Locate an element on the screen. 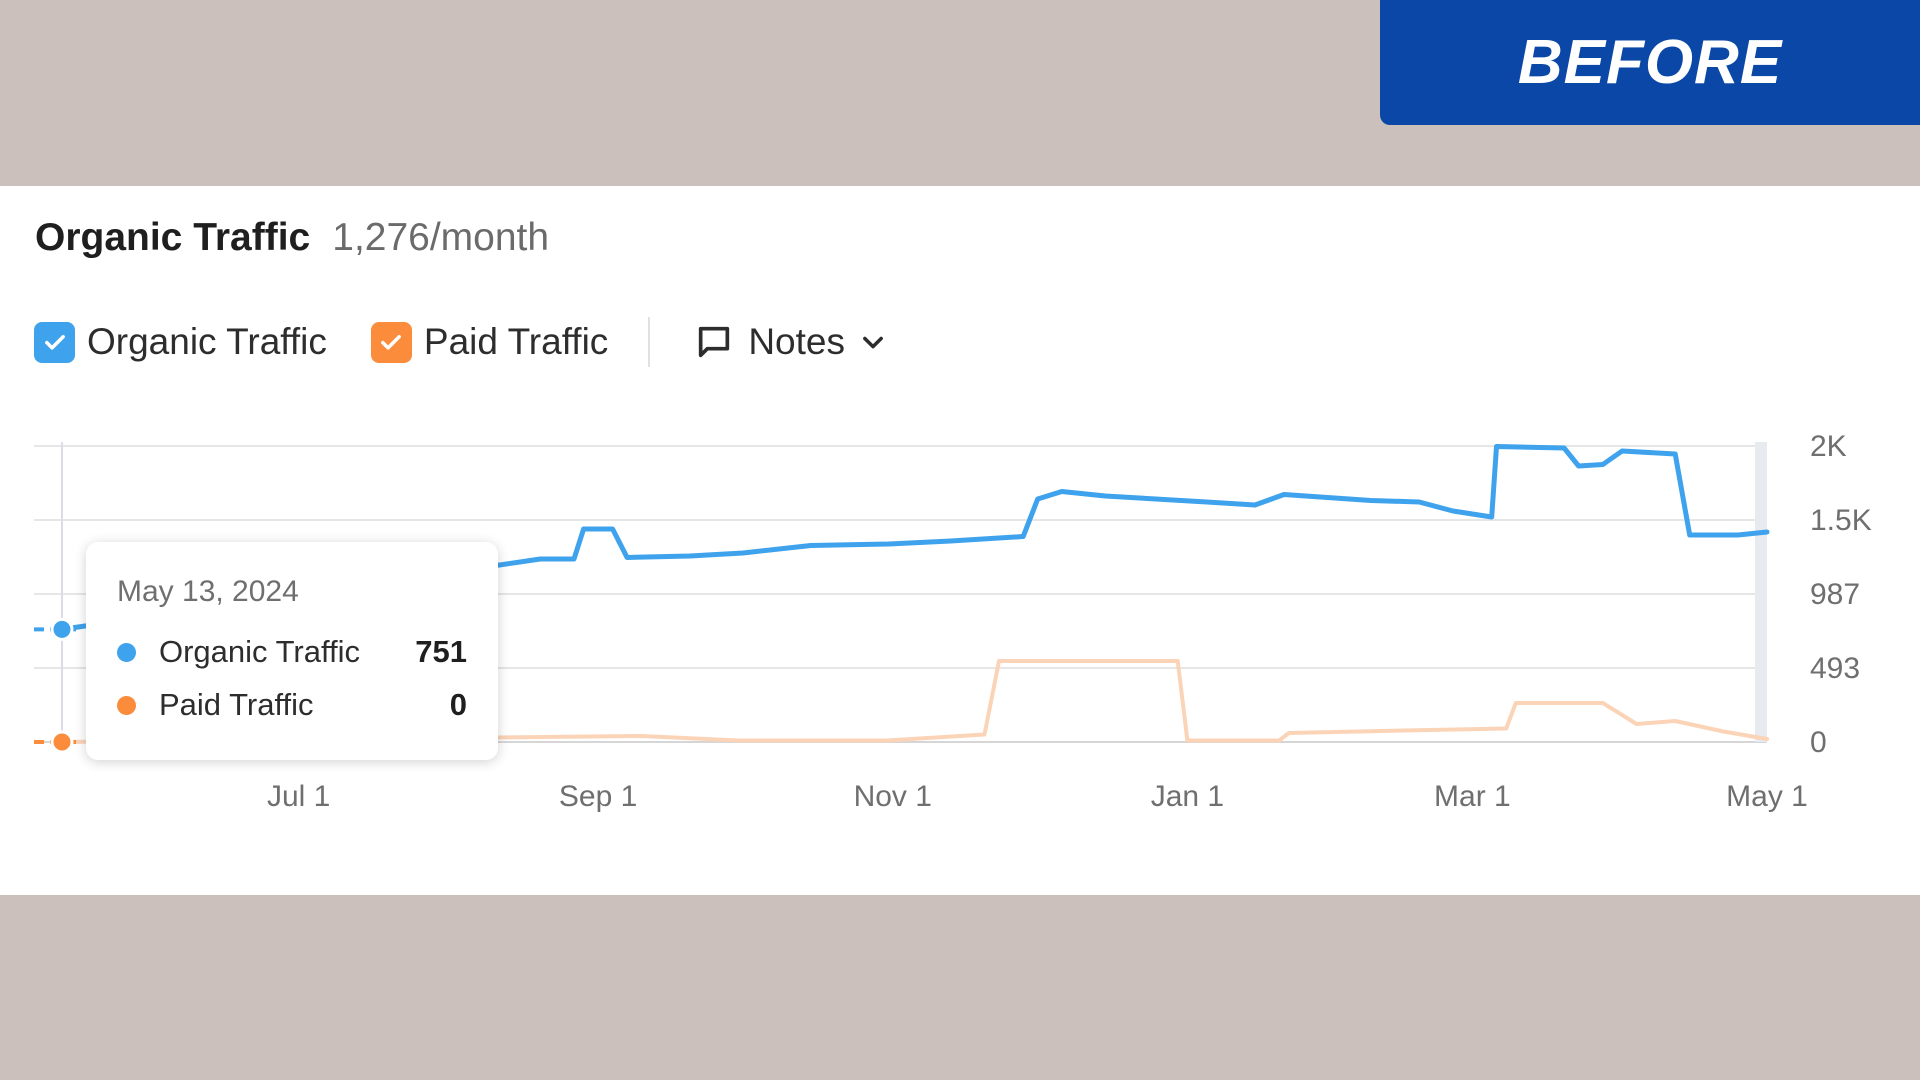  tooltip-date: May 13, 2024 is located at coordinates (208, 591).